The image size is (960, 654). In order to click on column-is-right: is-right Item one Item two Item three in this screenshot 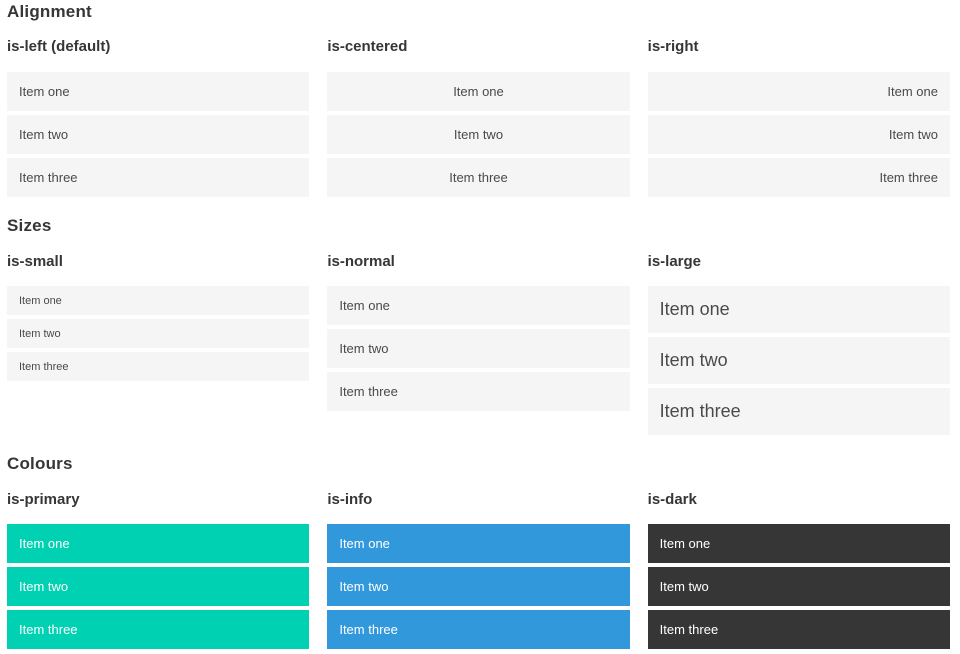, I will do `click(798, 118)`.